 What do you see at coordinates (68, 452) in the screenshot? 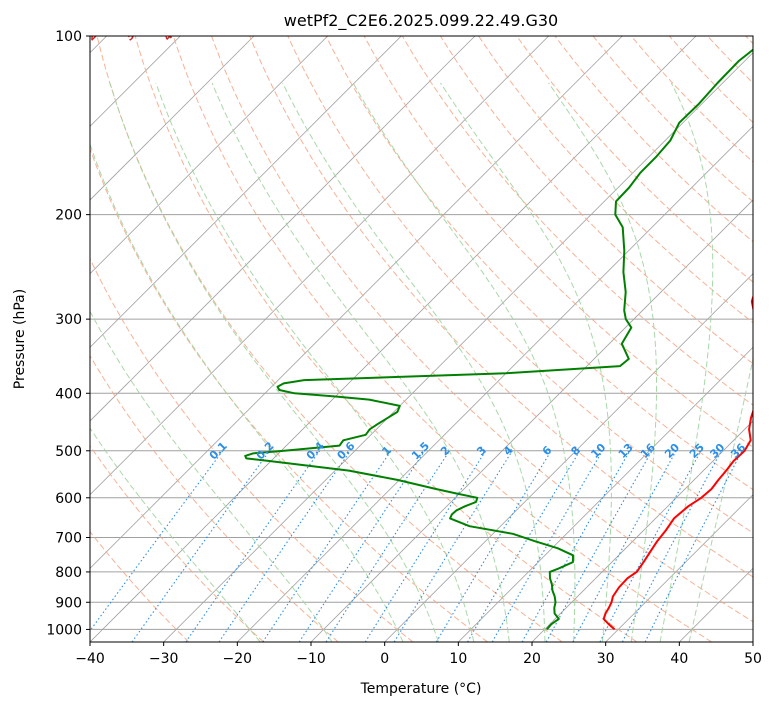
I see `y-tick-label-500: 500` at bounding box center [68, 452].